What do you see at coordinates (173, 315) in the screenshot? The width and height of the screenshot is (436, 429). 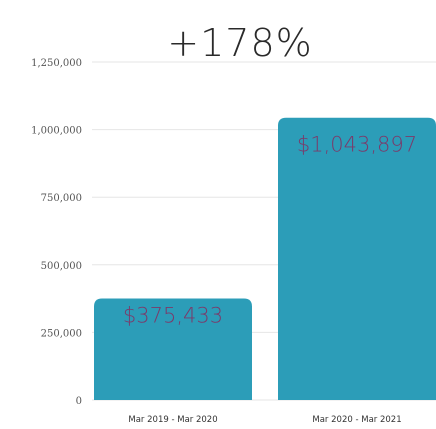 I see `bar-1-value-label: $375,433` at bounding box center [173, 315].